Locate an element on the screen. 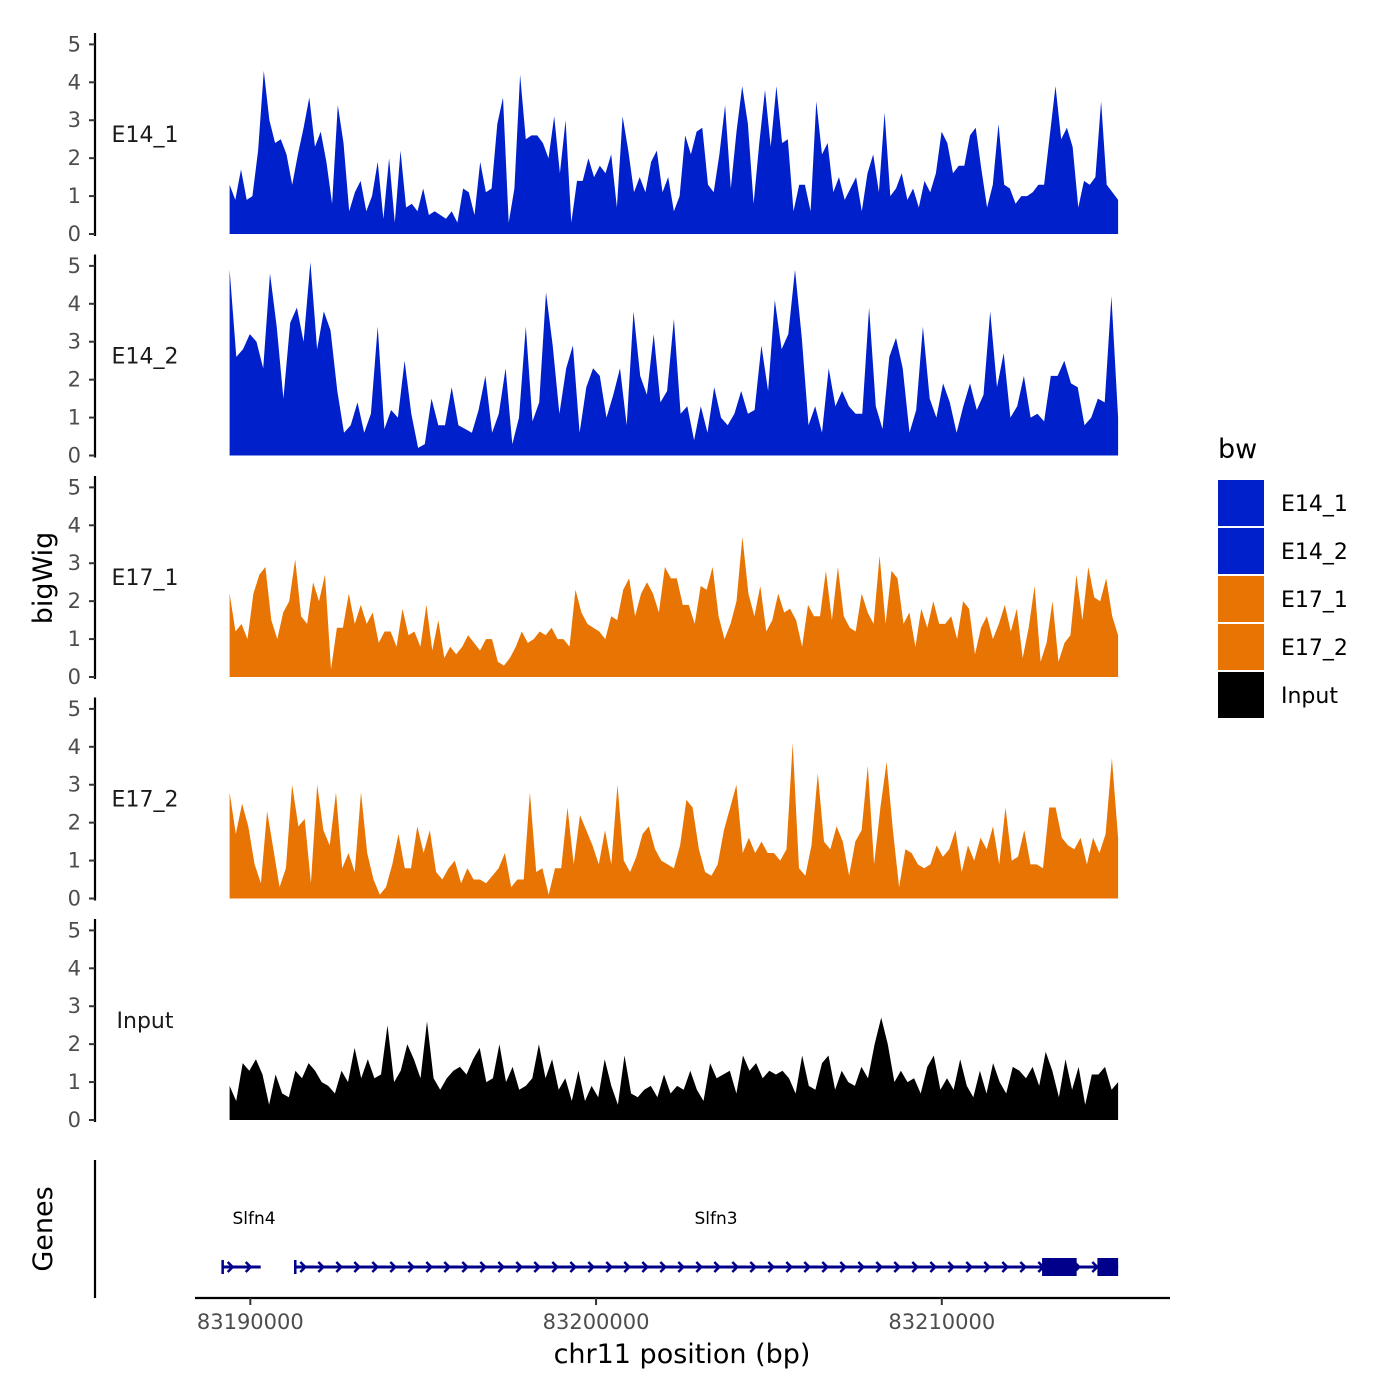  track-E14_2: 0 1 2 3 4 5 E14_2 is located at coordinates (593, 361).